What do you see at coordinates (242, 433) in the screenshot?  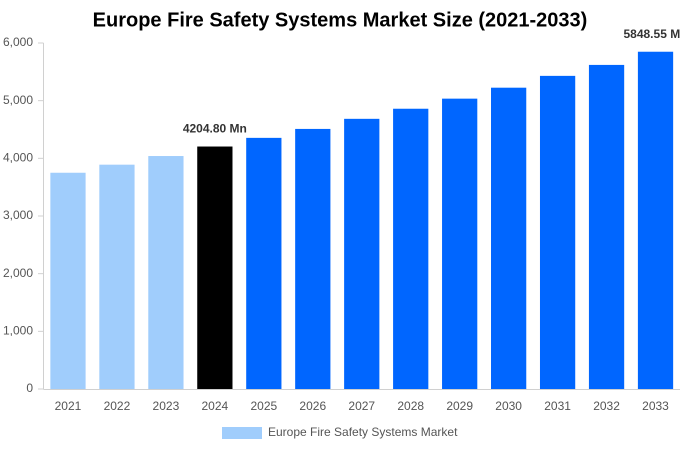 I see `legend-swatch` at bounding box center [242, 433].